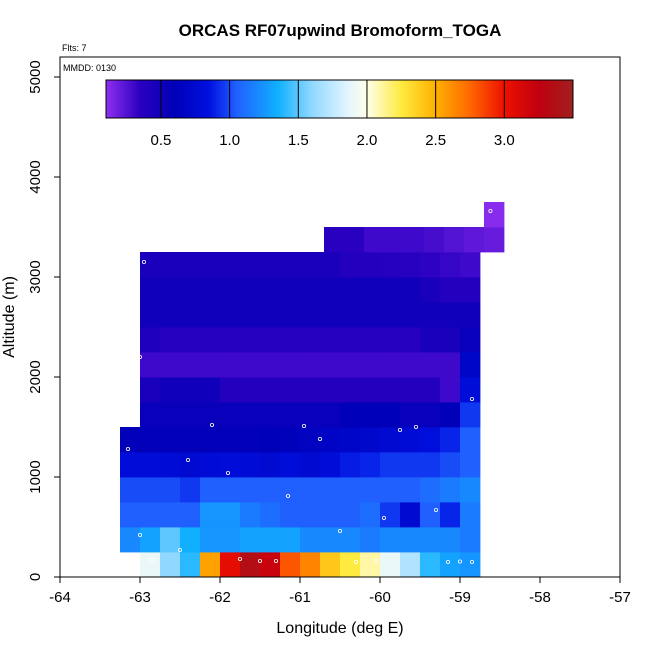 Image resolution: width=650 pixels, height=650 pixels. What do you see at coordinates (367, 140) in the screenshot?
I see `colorbar-tick-label: 2.0` at bounding box center [367, 140].